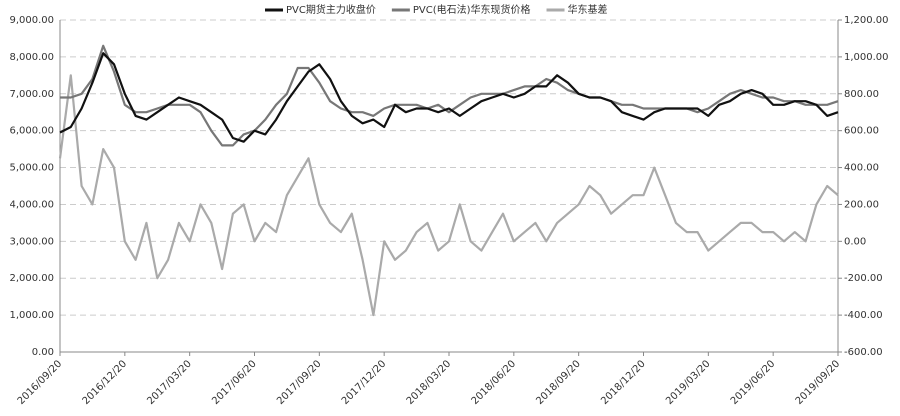  What do you see at coordinates (234, 382) in the screenshot?
I see `x-tick-label: 2017/06/20` at bounding box center [234, 382].